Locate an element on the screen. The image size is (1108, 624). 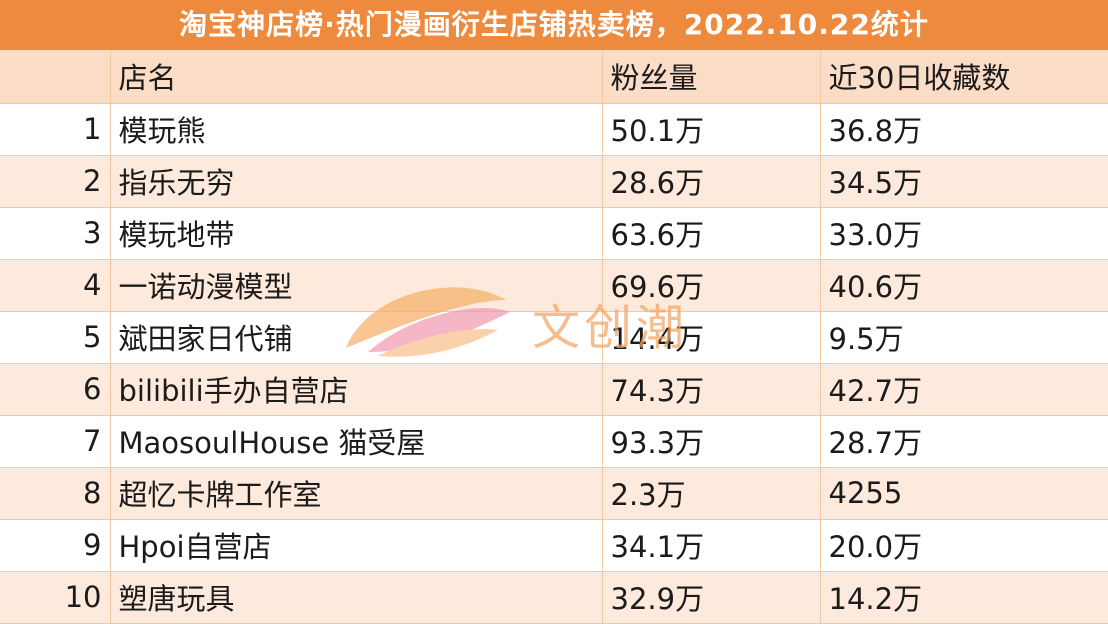
fans-cell: 69.6万 is located at coordinates (711, 285).